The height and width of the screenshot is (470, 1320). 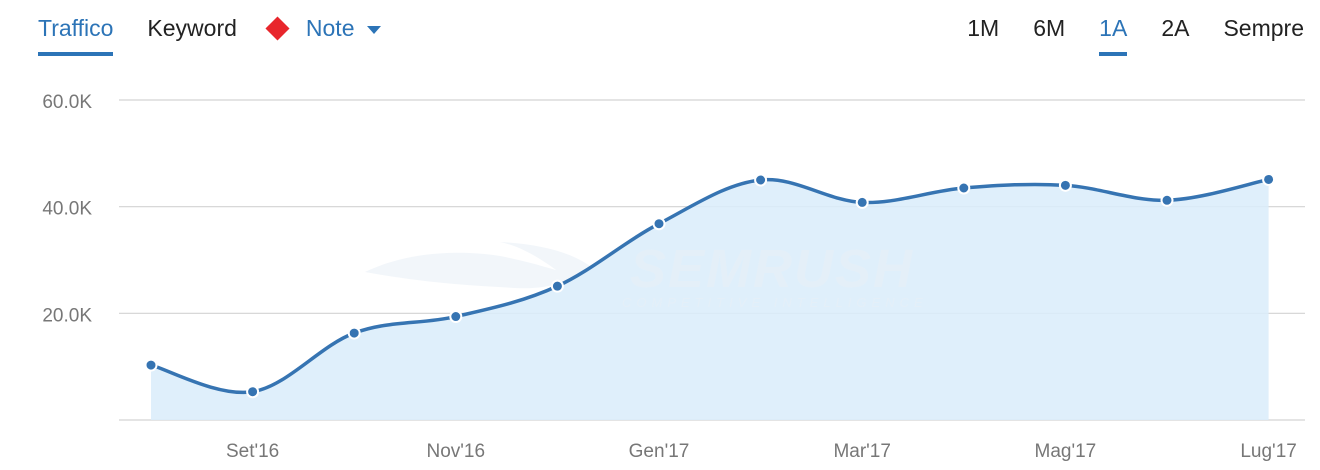 What do you see at coordinates (861, 451) in the screenshot?
I see `x-tick-label: Mar'17` at bounding box center [861, 451].